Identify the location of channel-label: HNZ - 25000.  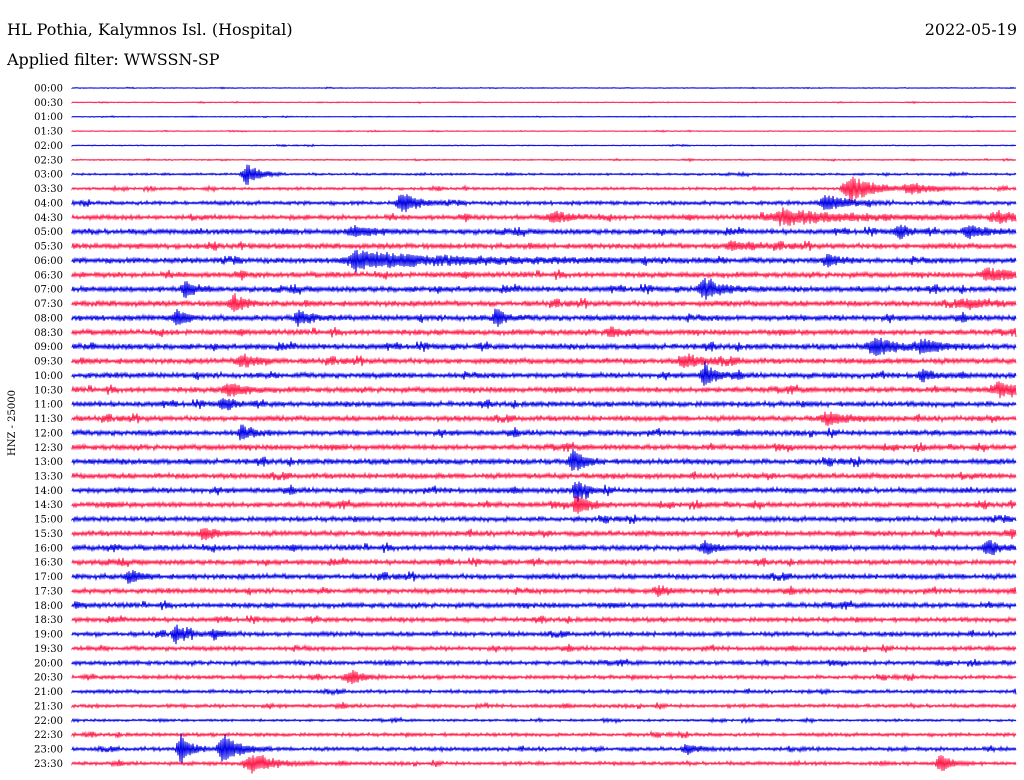
(12, 423).